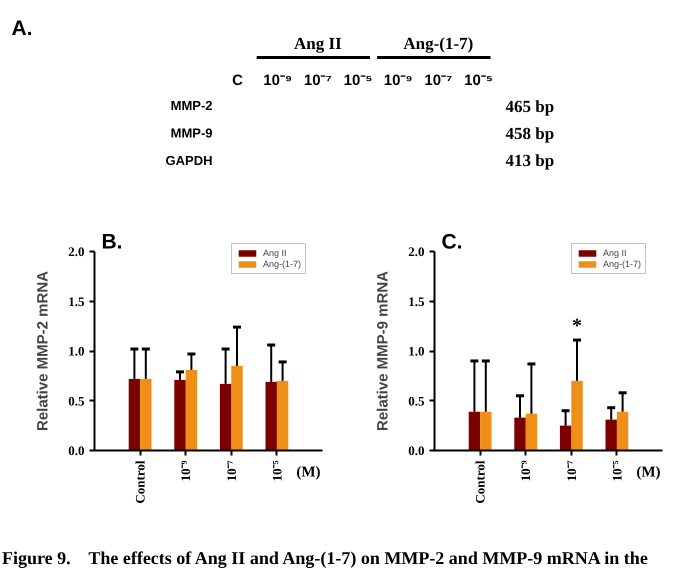 The width and height of the screenshot is (681, 581). Describe the element at coordinates (112, 242) in the screenshot. I see `chart-title: B.` at that location.